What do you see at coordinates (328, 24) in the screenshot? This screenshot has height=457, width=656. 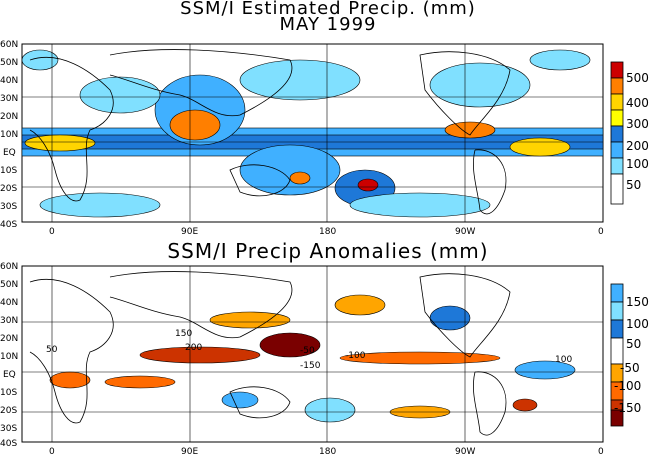 I see `top-map-subtitle-month: MAY 1999` at bounding box center [328, 24].